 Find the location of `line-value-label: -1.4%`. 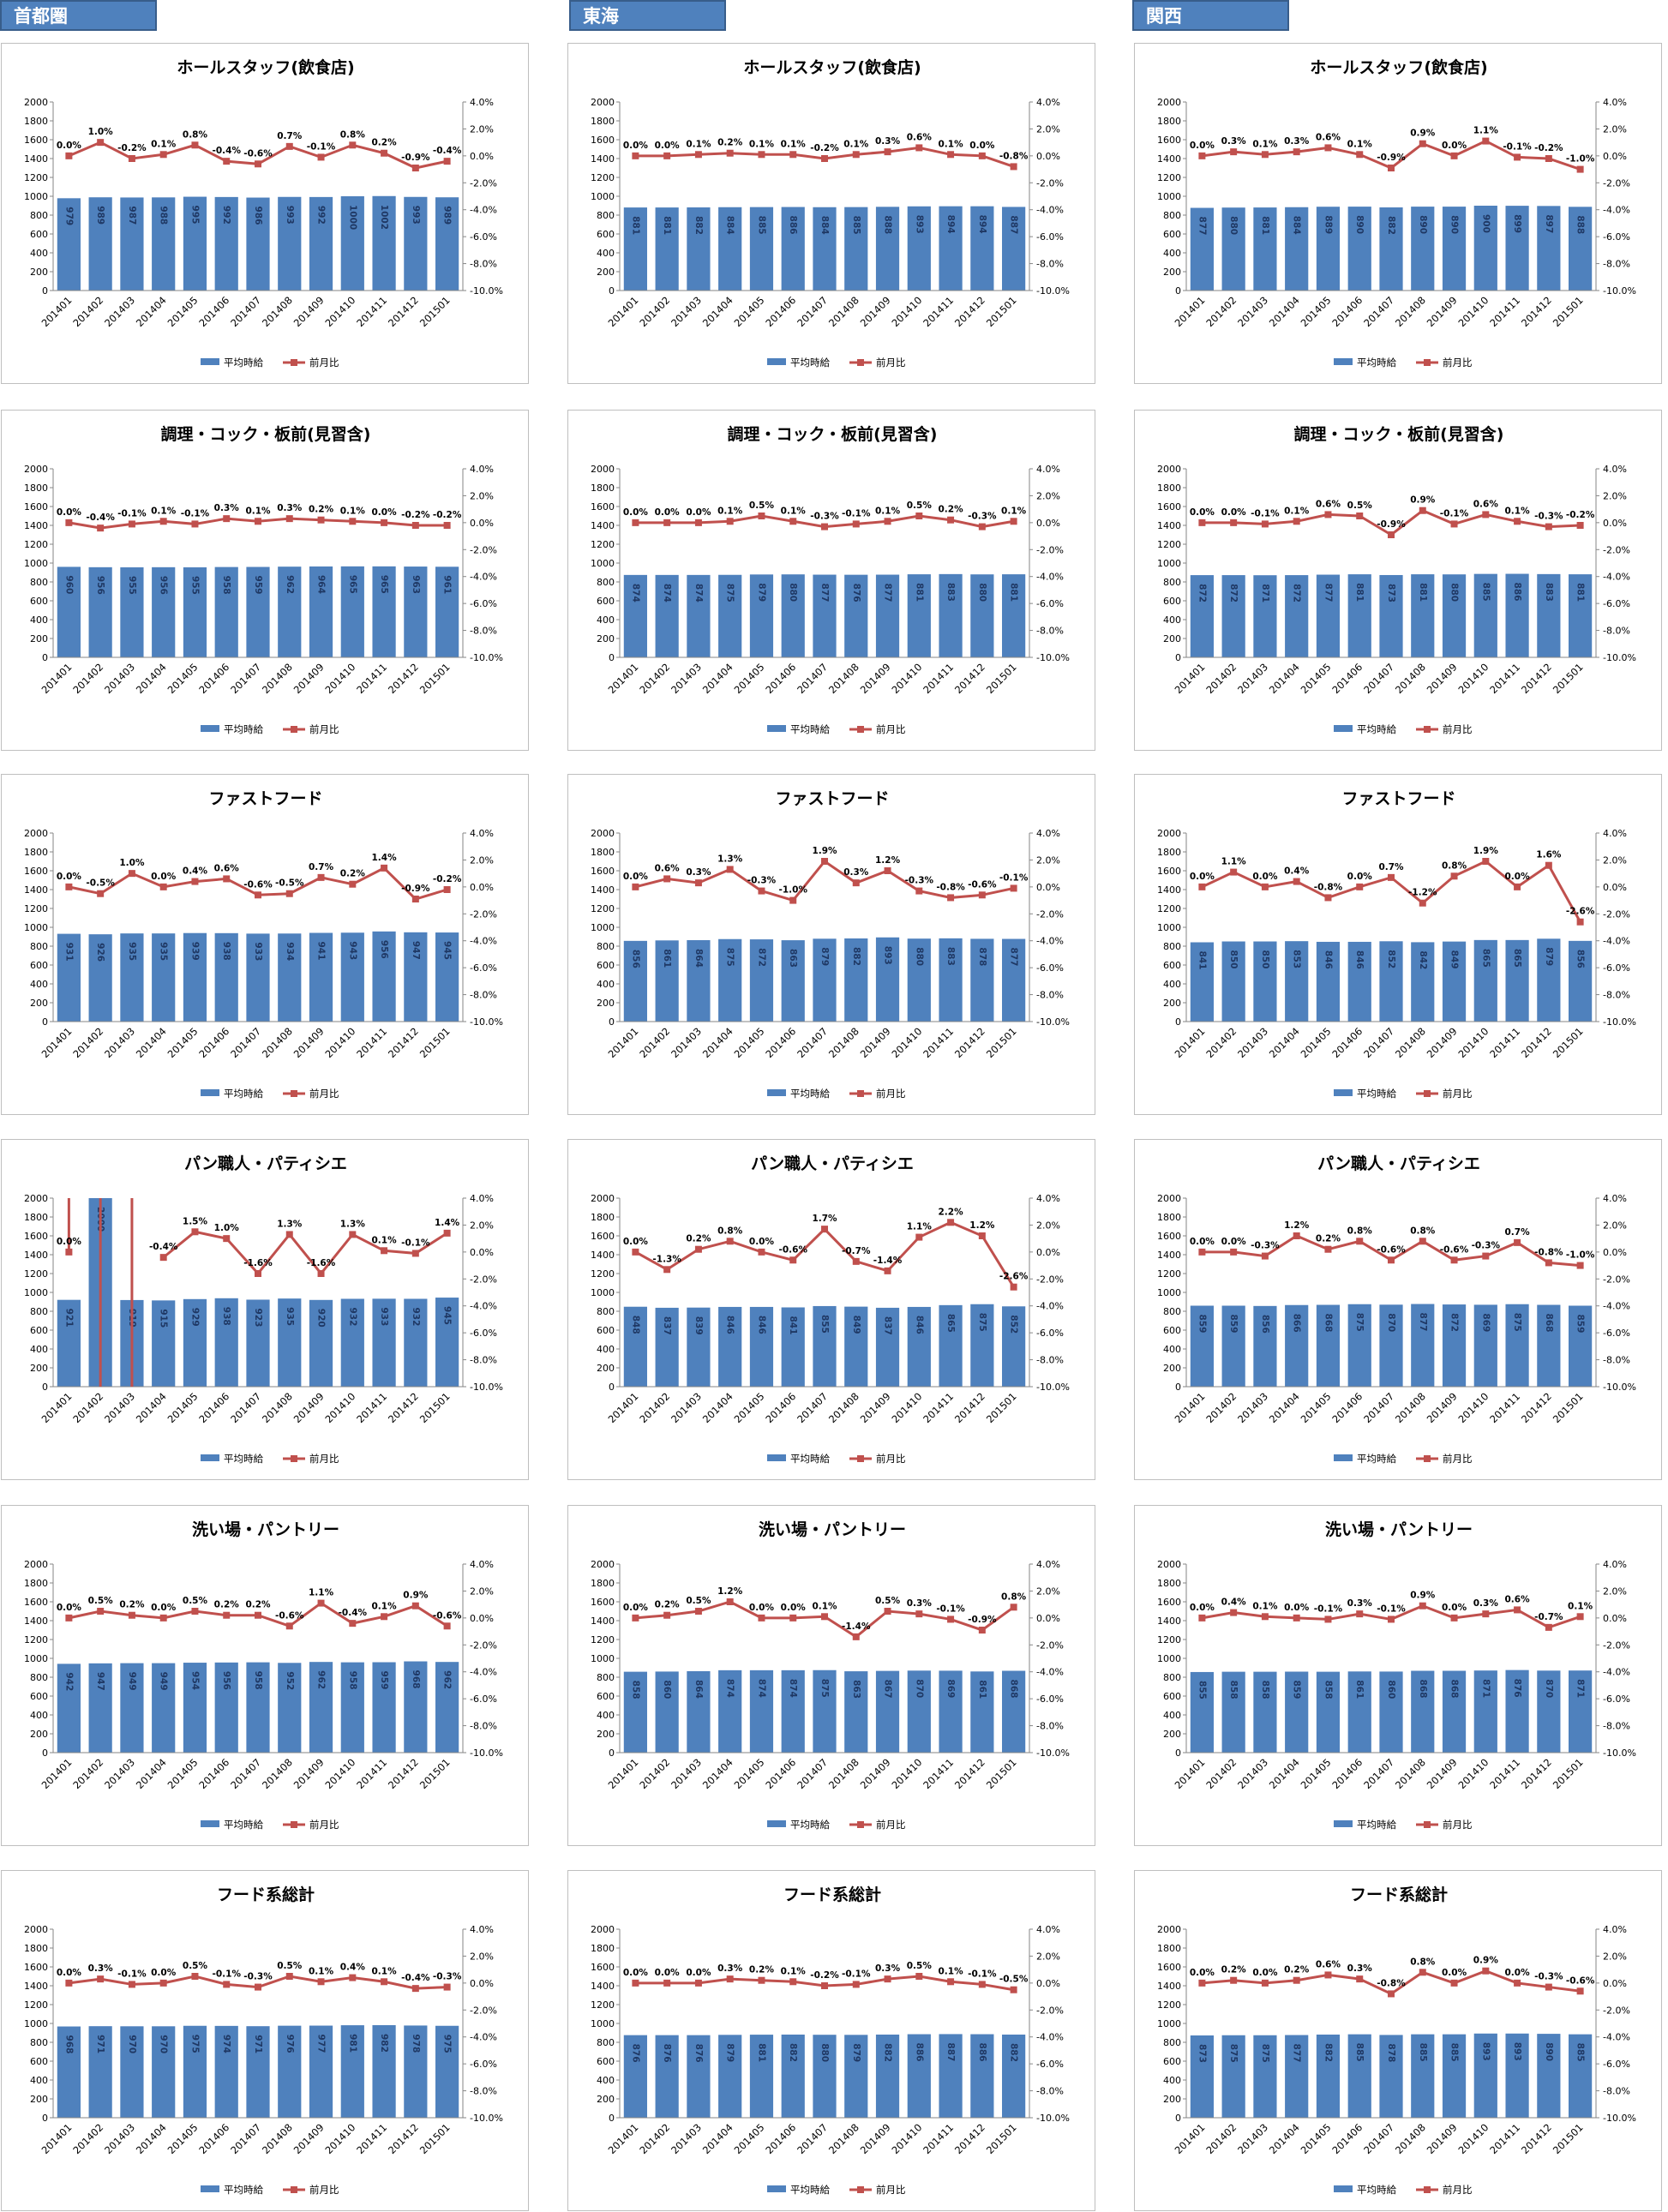

line-value-label: -1.4% is located at coordinates (888, 1261).